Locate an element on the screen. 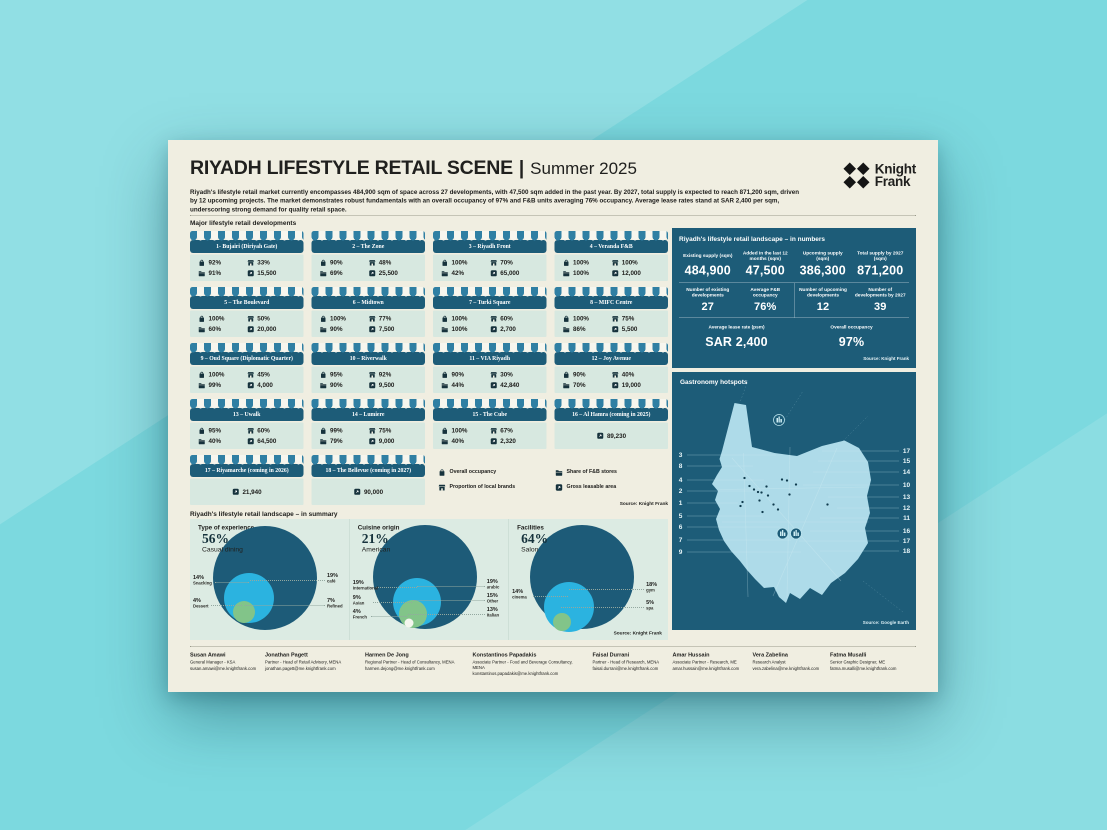 The height and width of the screenshot is (830, 1107). metric-value: 89,230 is located at coordinates (616, 436).